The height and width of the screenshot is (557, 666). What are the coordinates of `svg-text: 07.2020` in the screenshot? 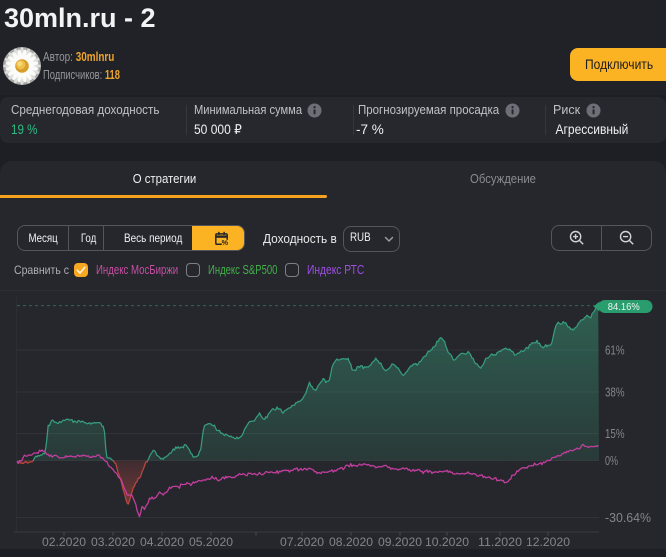 It's located at (302, 543).